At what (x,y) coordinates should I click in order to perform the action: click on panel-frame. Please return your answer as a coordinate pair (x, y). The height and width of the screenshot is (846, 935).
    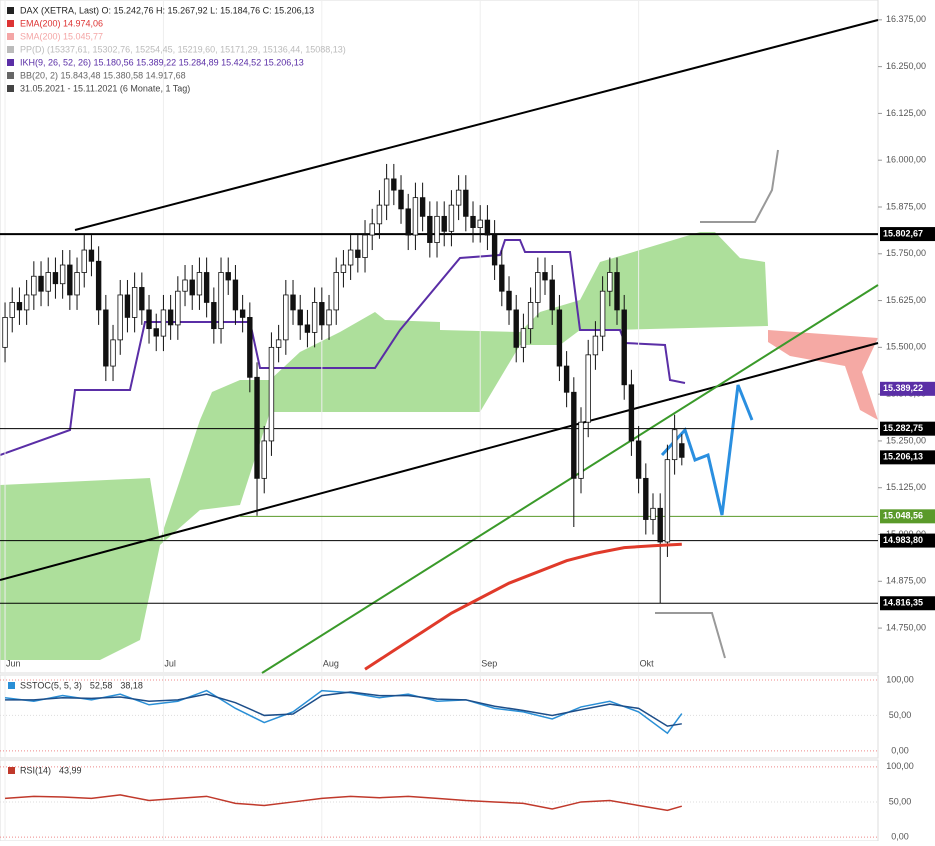
    Looking at the image, I should click on (439, 716).